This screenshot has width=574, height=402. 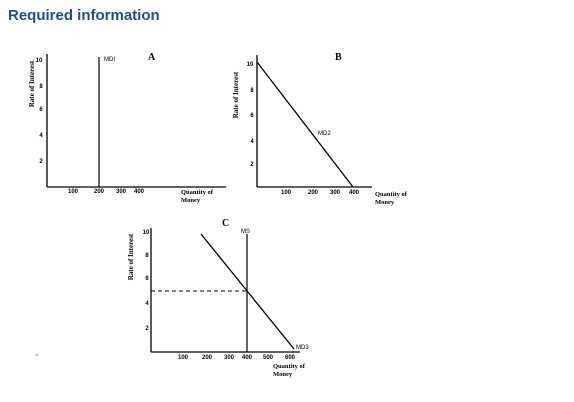 What do you see at coordinates (147, 304) in the screenshot?
I see `panel-c-y-tick: 4` at bounding box center [147, 304].